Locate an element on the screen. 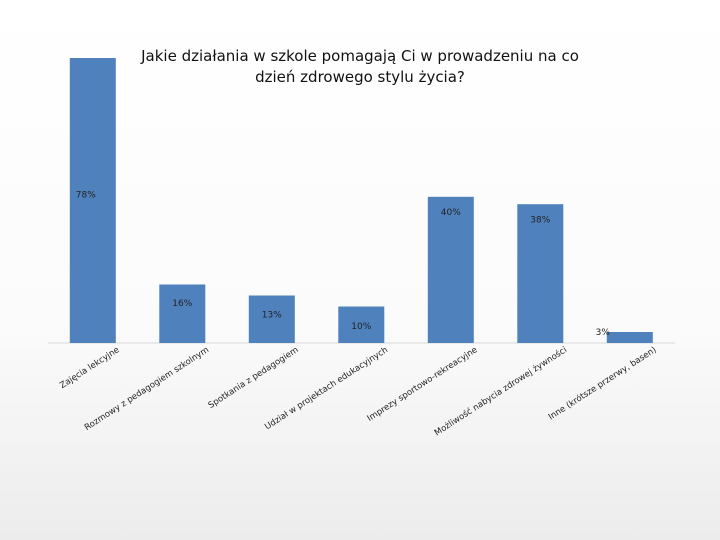 This screenshot has height=540, width=720. data-label-6: 38% is located at coordinates (540, 221).